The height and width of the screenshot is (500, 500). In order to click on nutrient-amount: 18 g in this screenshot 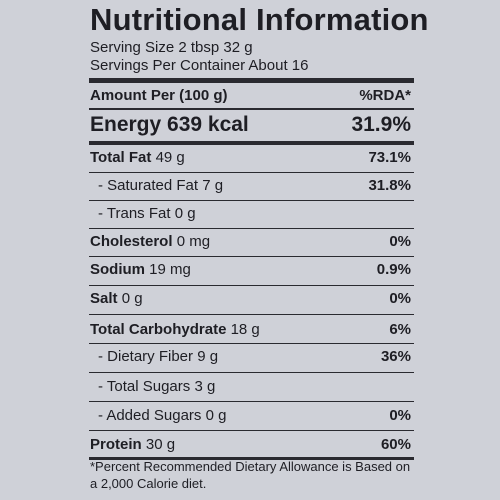, I will do `click(245, 329)`.